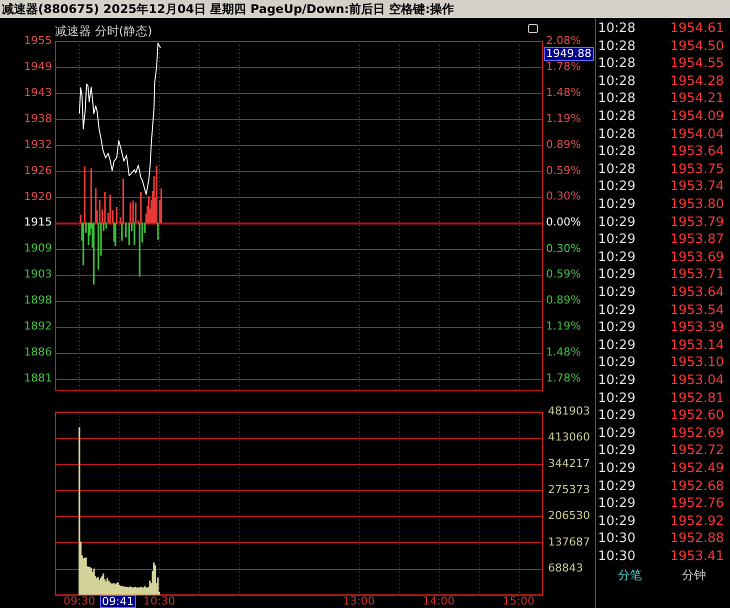 Image resolution: width=730 pixels, height=608 pixels. What do you see at coordinates (697, 381) in the screenshot?
I see `data-label: 1953.04` at bounding box center [697, 381].